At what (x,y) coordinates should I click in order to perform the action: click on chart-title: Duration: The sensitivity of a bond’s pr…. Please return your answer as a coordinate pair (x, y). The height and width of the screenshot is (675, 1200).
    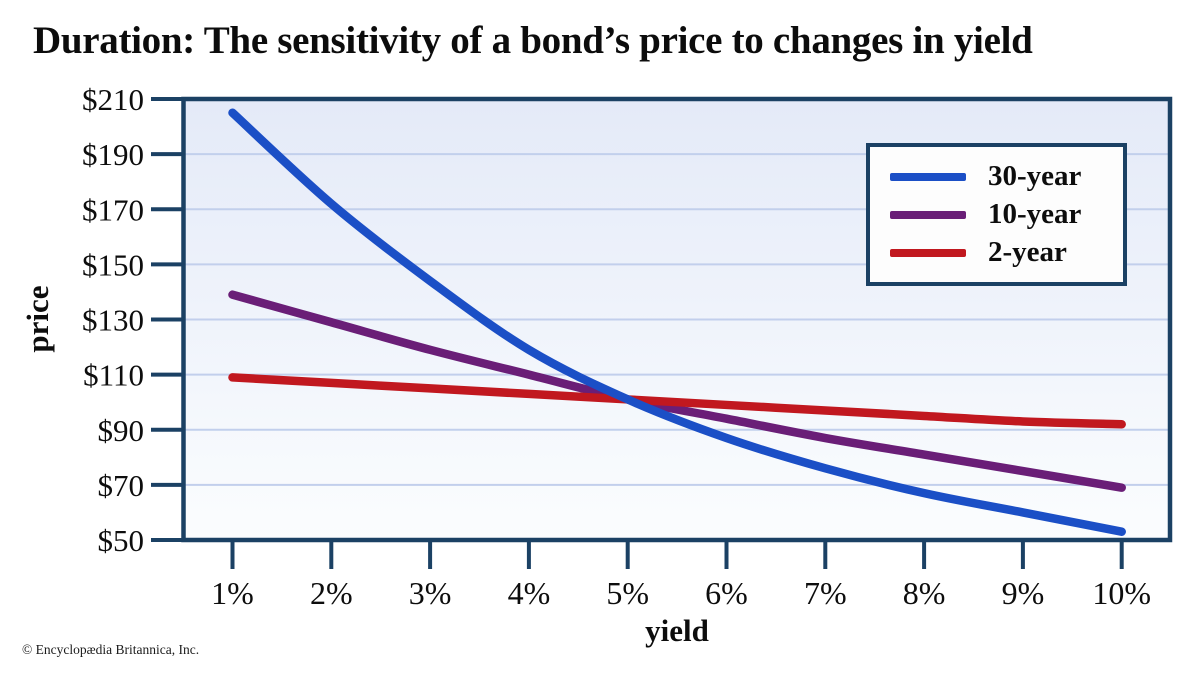
    Looking at the image, I should click on (533, 40).